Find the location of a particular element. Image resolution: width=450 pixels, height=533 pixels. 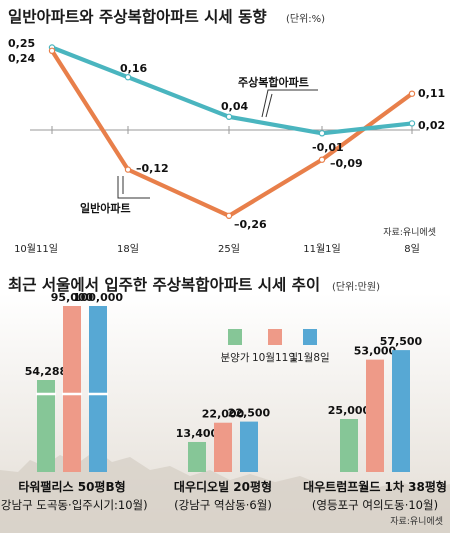

series-name-label: 주상복합아파트 is located at coordinates (273, 82).